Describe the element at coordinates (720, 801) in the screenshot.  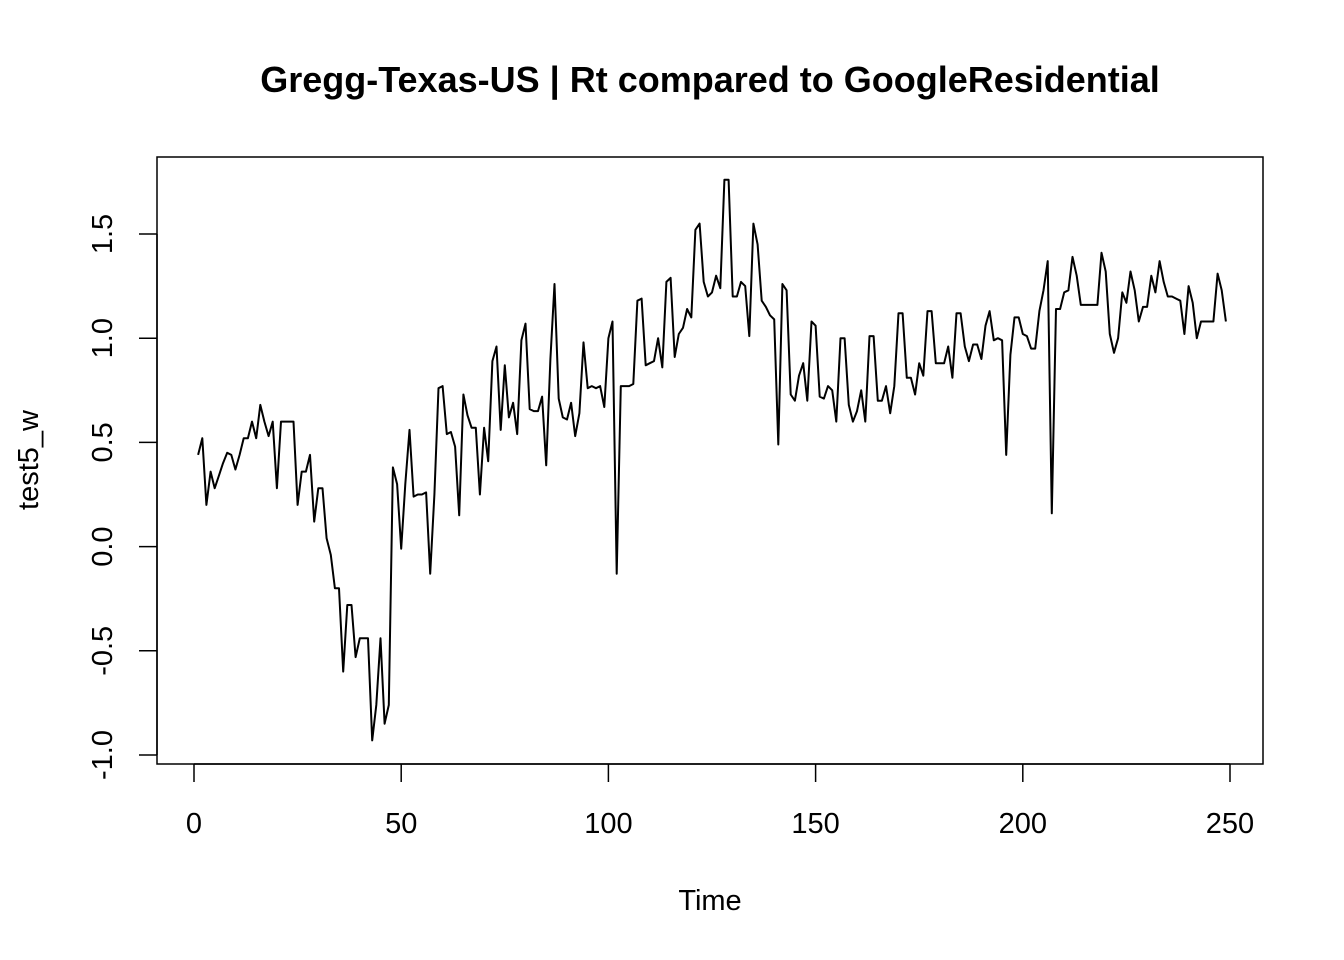
I see `x-axis: 0 50 100 150 200 250` at that location.